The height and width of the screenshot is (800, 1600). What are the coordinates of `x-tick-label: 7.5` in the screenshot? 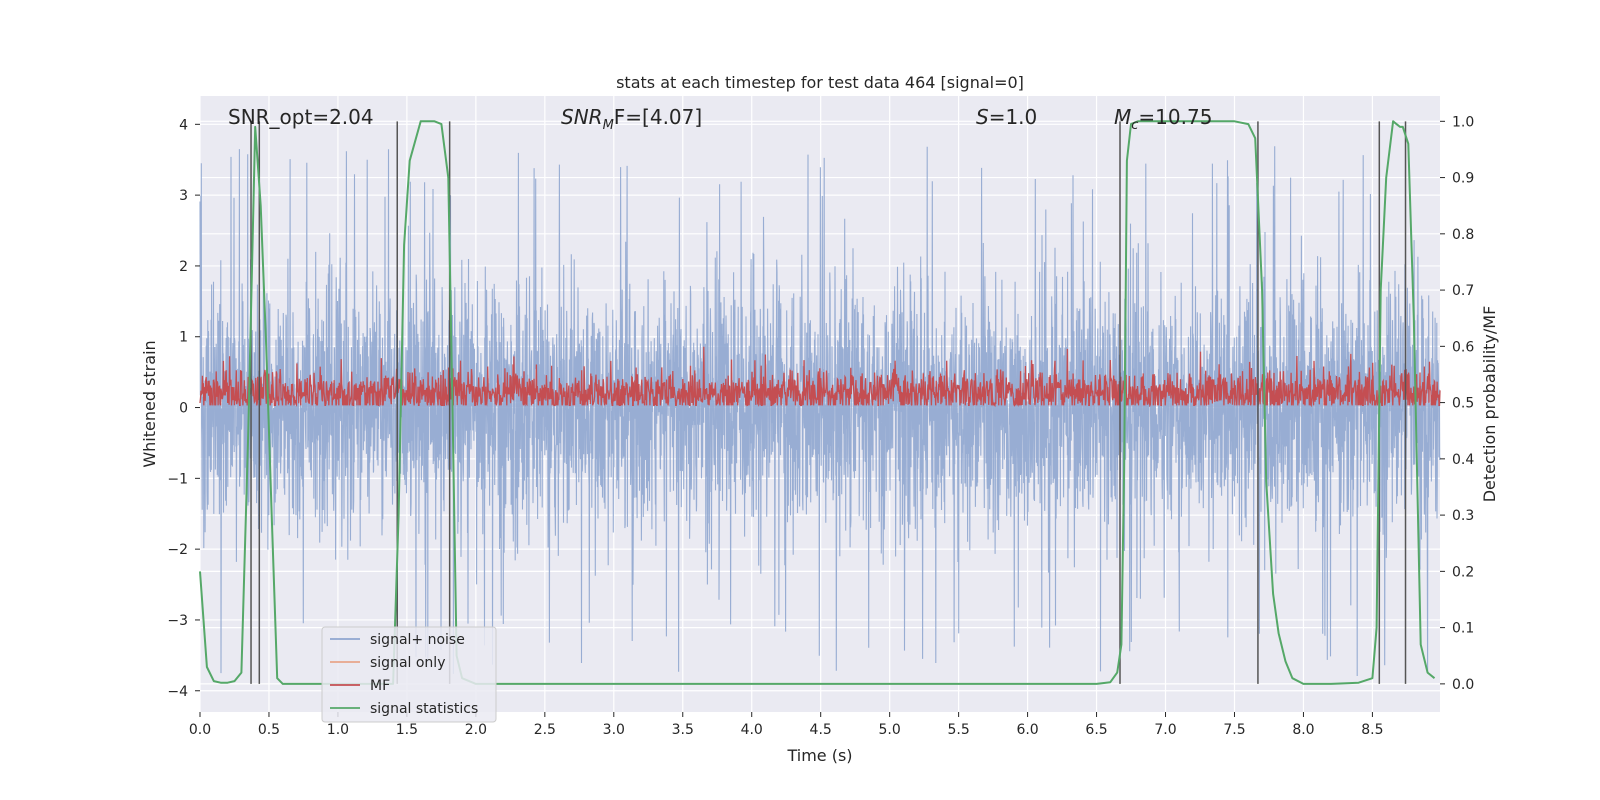 It's located at (1234, 730).